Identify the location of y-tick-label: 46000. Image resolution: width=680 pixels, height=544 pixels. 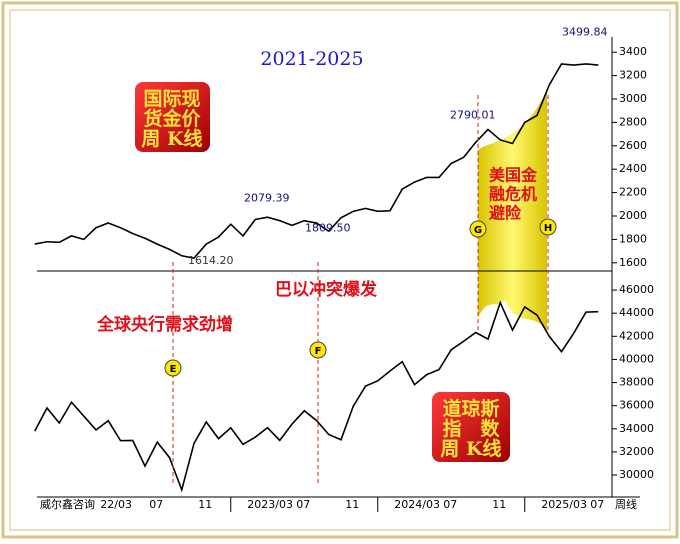
(636, 289).